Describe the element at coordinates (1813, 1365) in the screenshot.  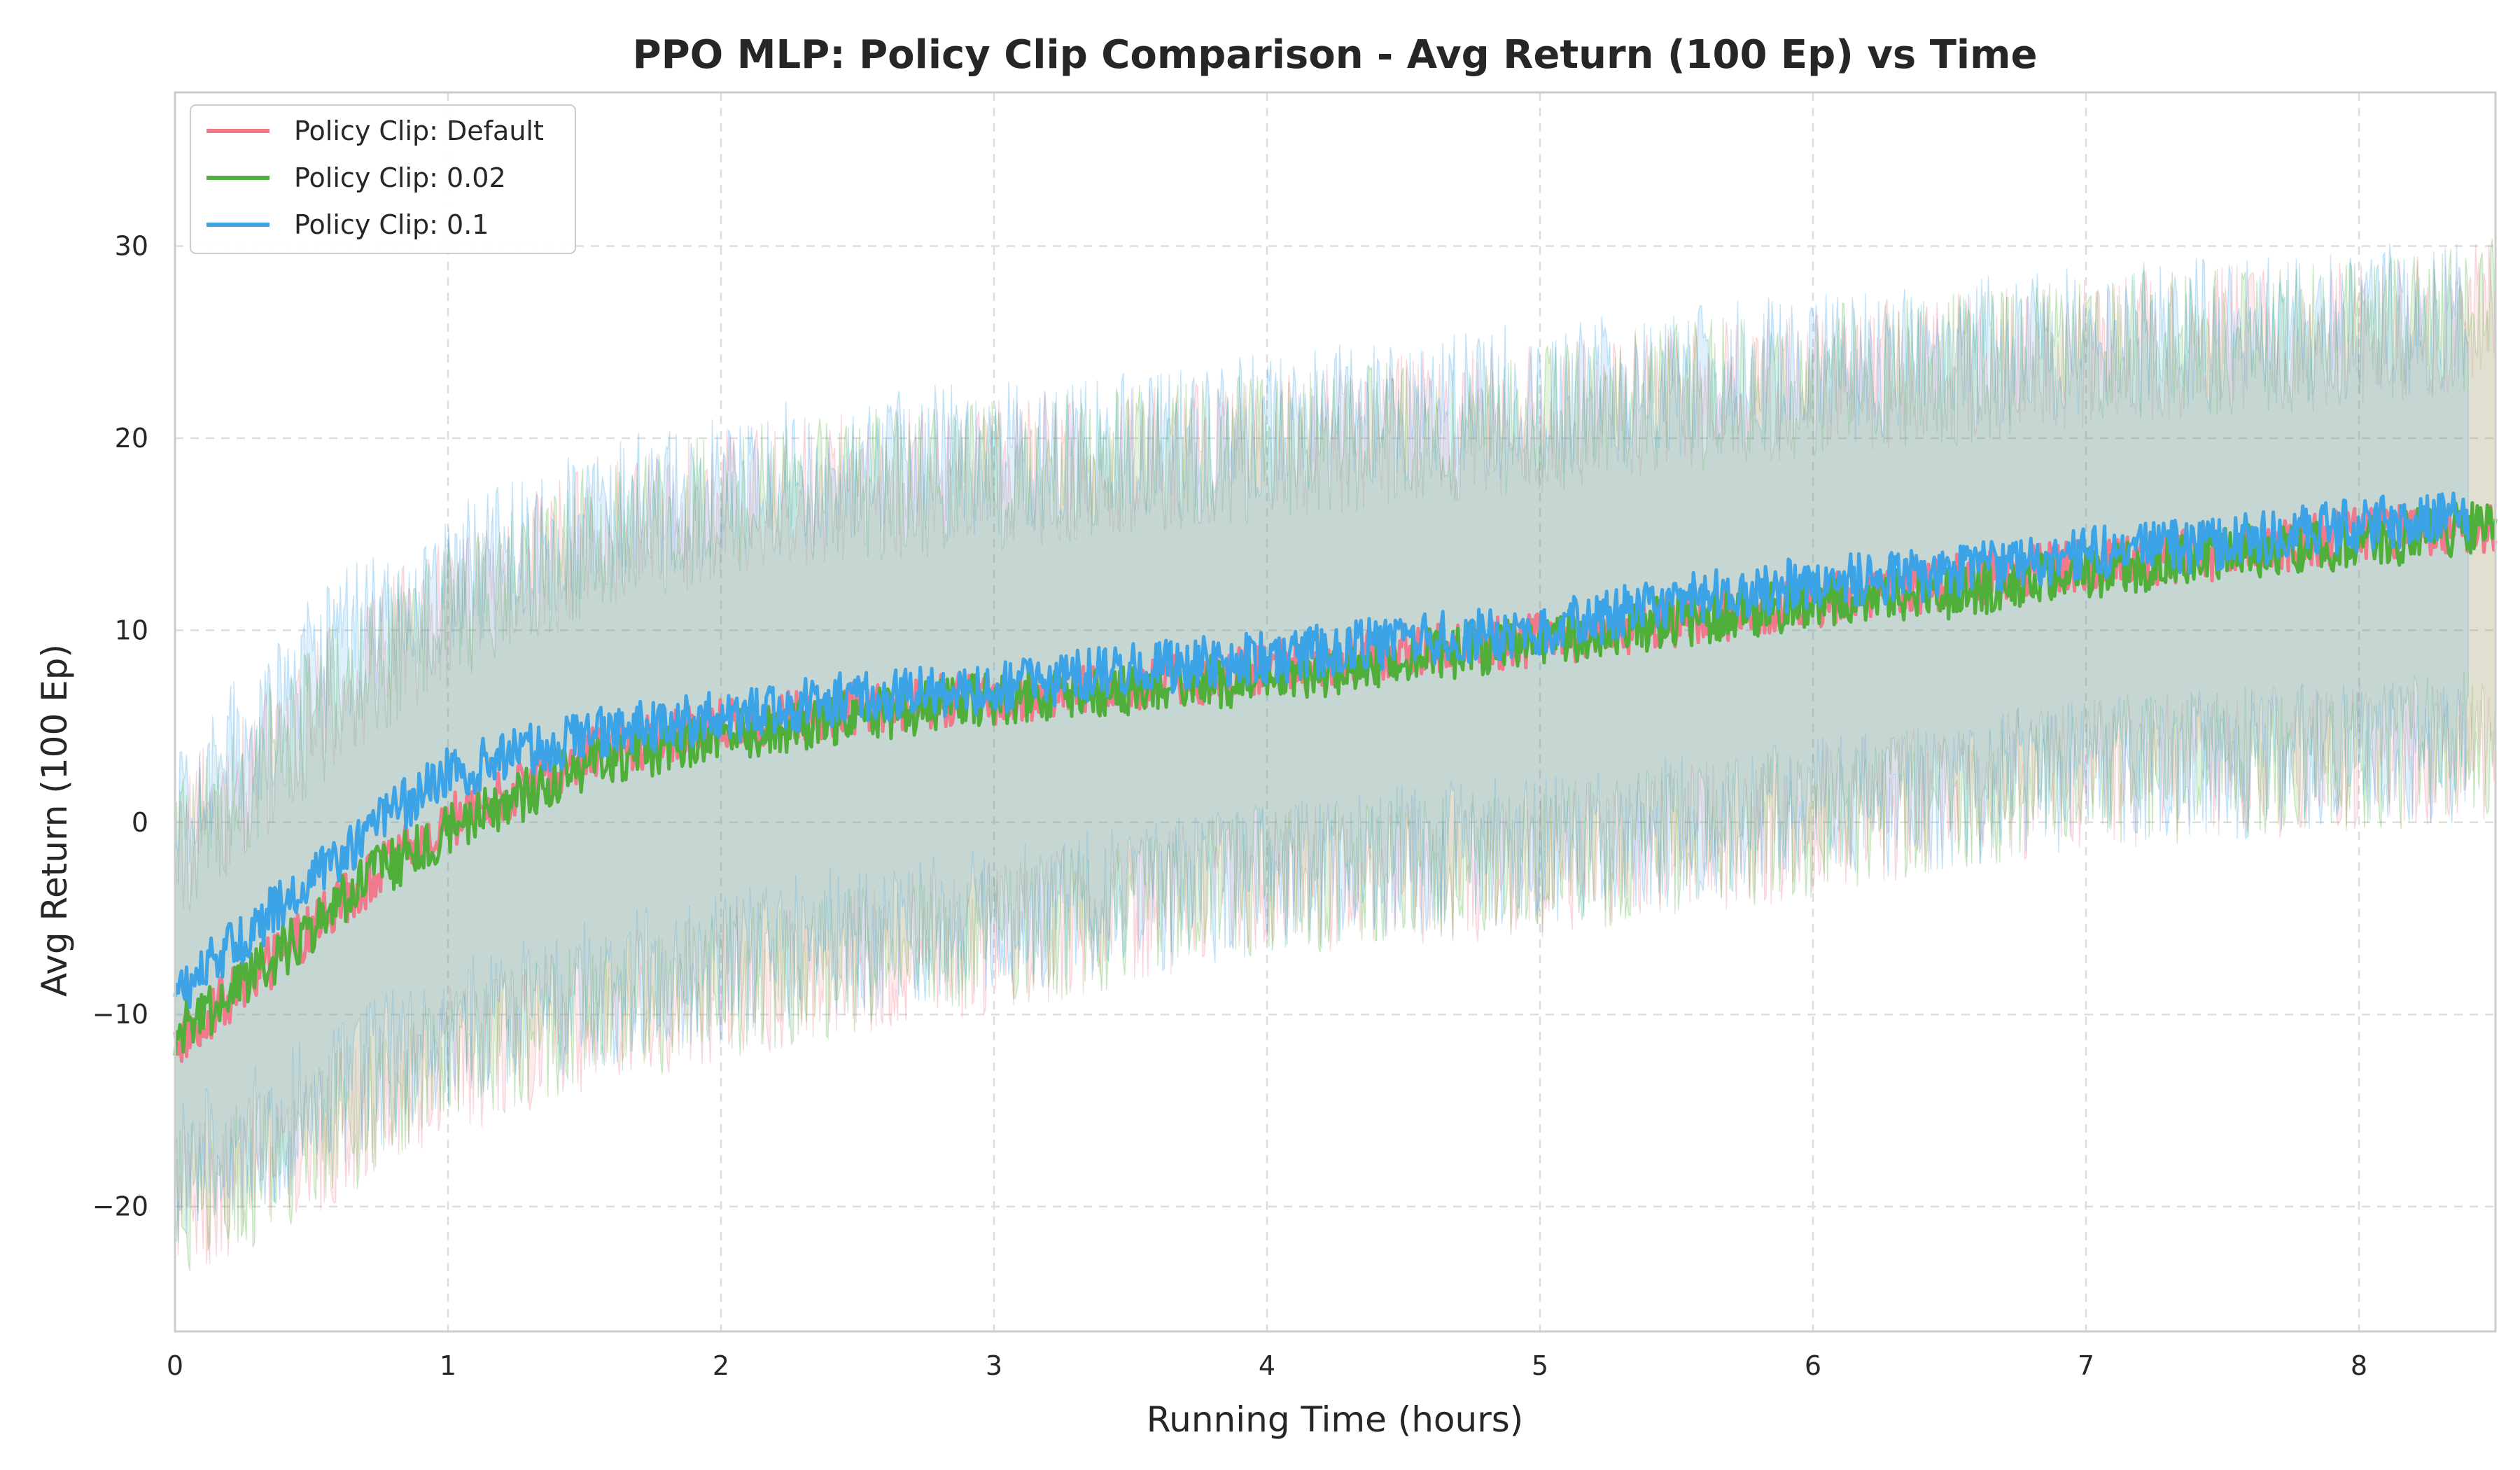
I see `x-tick-label: 6` at that location.